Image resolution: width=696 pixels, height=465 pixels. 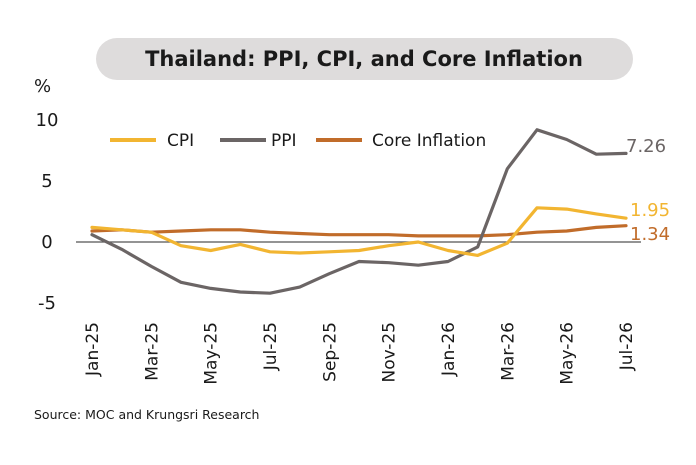 I want to click on x-tick-label: Jan-25, so click(x=93, y=349).